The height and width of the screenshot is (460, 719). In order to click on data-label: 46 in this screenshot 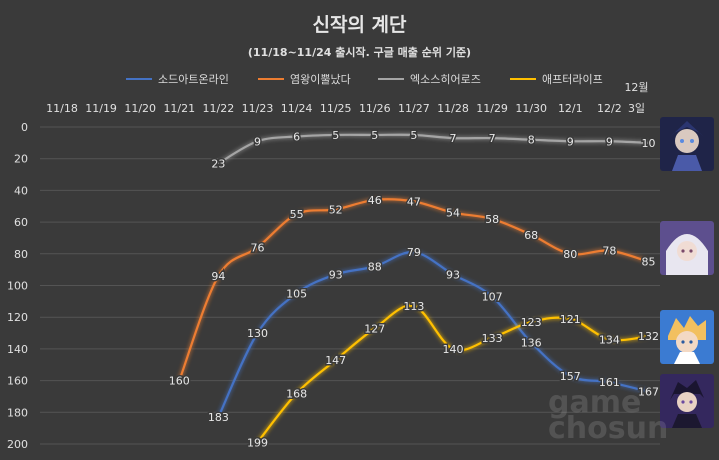, I will do `click(375, 200)`.